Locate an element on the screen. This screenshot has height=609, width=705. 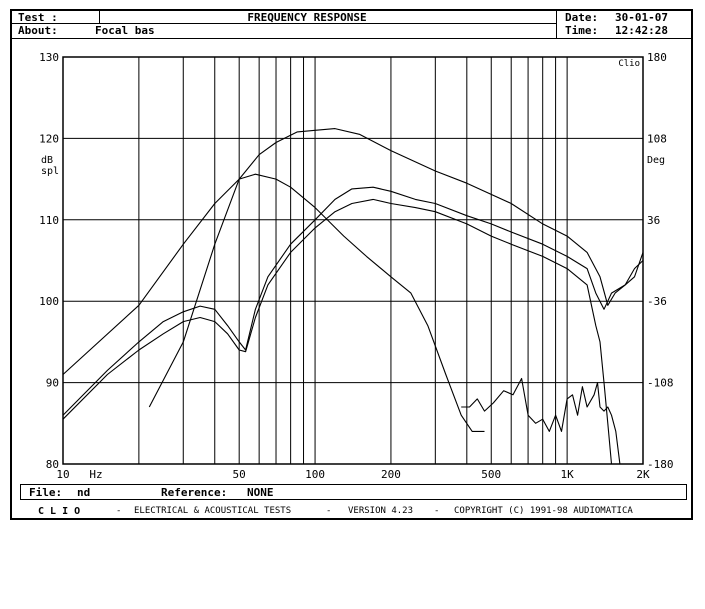
reference-label: Reference: is located at coordinates (194, 492).